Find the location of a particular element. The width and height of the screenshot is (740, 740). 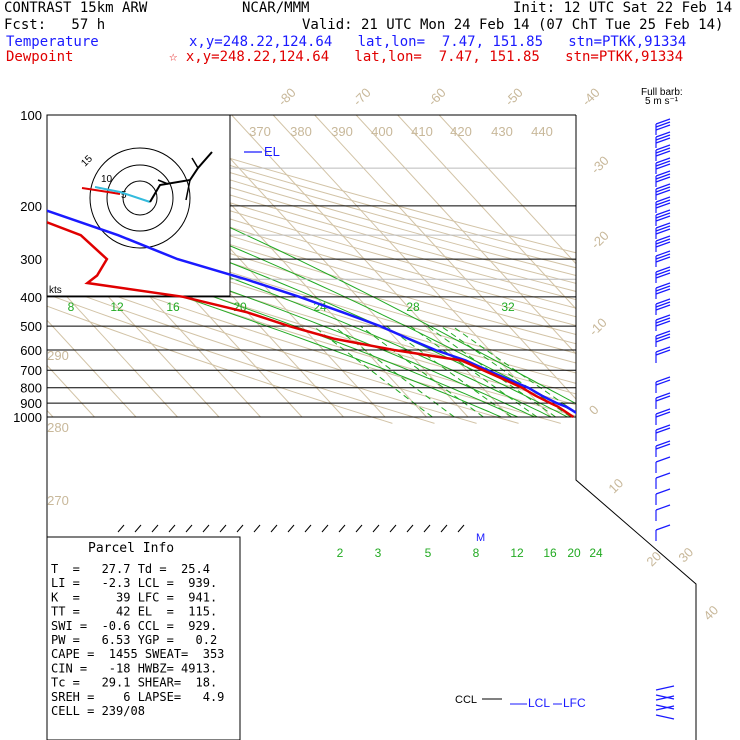

init-time: Init: 12 UTC Sat 22 Feb 14 is located at coordinates (623, 8).